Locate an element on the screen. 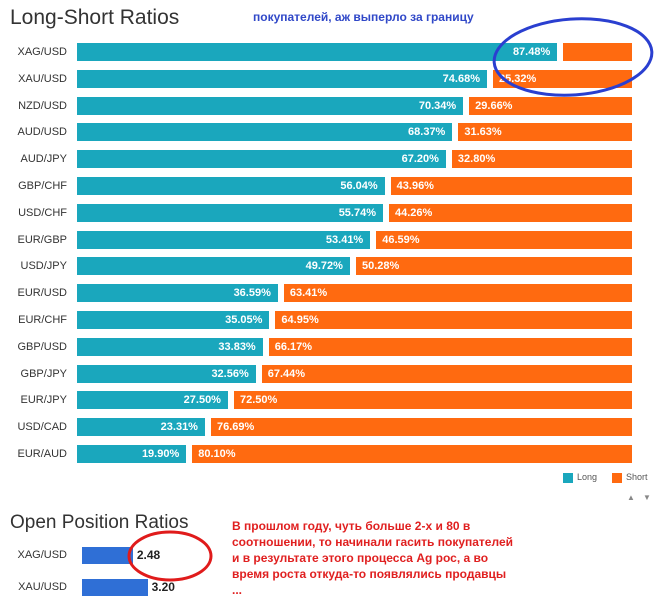 Image resolution: width=670 pixels, height=605 pixels. pair-label: USD/CHF is located at coordinates (42, 212).